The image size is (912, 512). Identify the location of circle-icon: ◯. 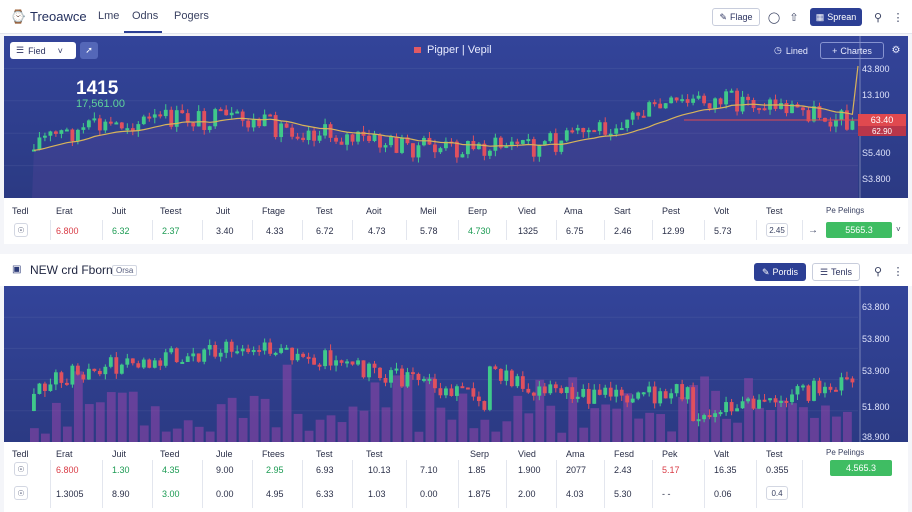
(774, 17).